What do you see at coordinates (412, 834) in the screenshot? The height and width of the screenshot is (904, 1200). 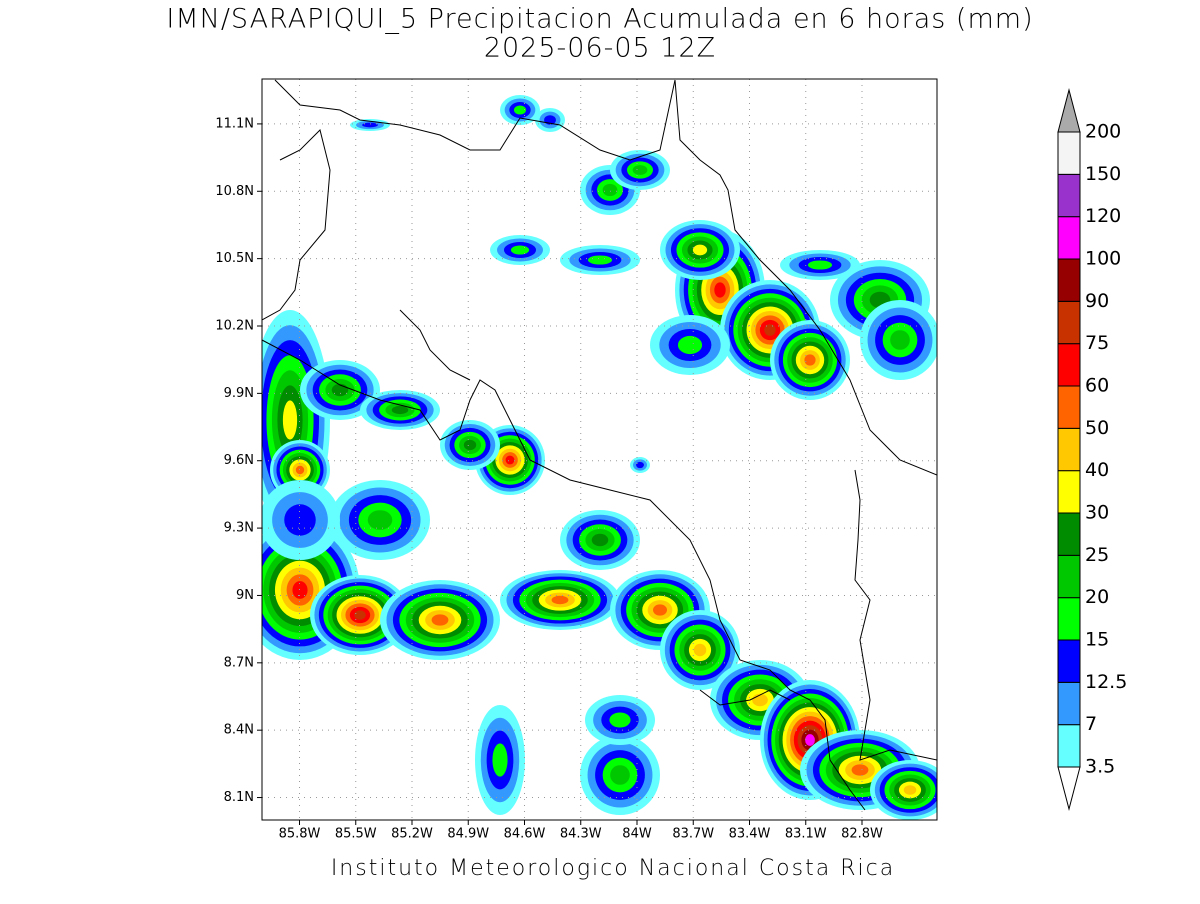 I see `x-tick-label: 85.2W` at bounding box center [412, 834].